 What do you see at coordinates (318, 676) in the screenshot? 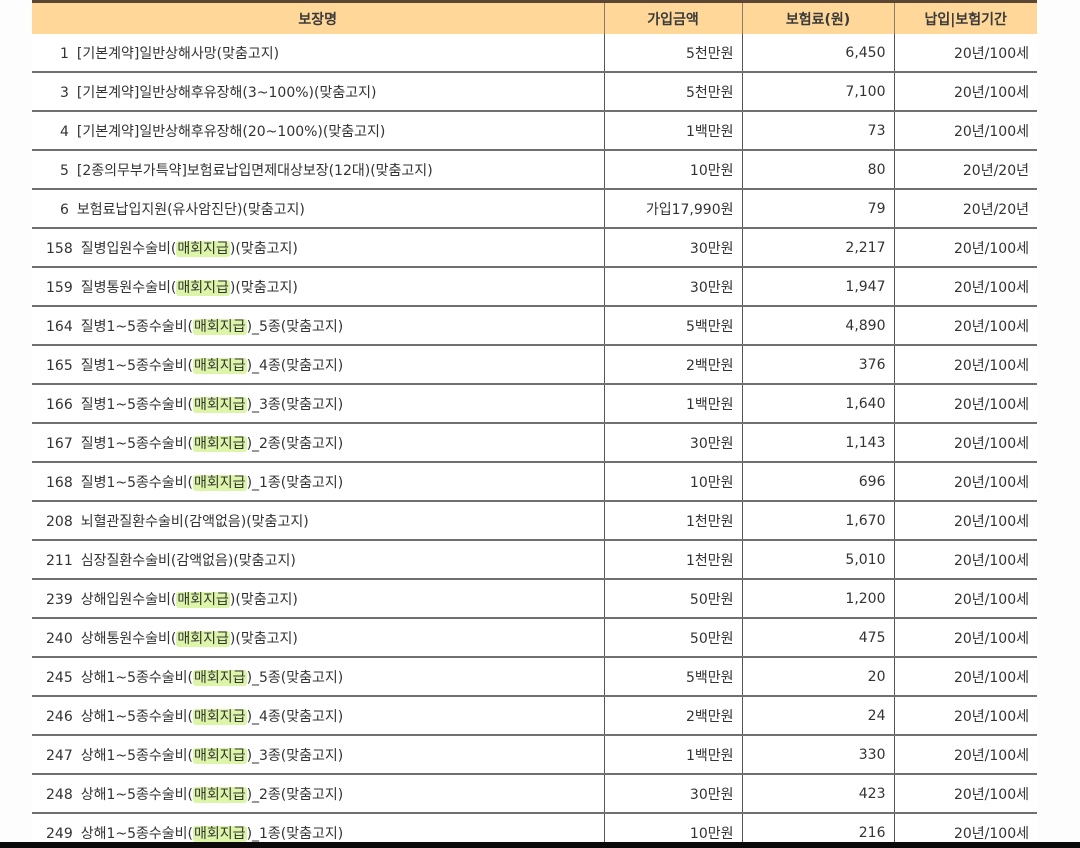
I see `coverage-name-cell: 245 상해1~5종수술비(매회지급)_5종(맞춤고지)` at bounding box center [318, 676].